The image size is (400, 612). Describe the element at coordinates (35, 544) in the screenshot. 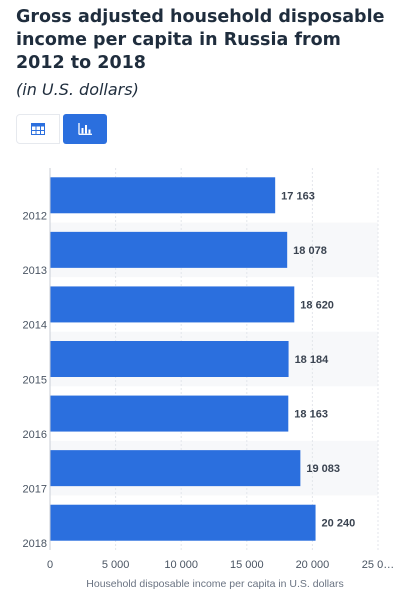

I see `y-tick-label: 2018` at that location.